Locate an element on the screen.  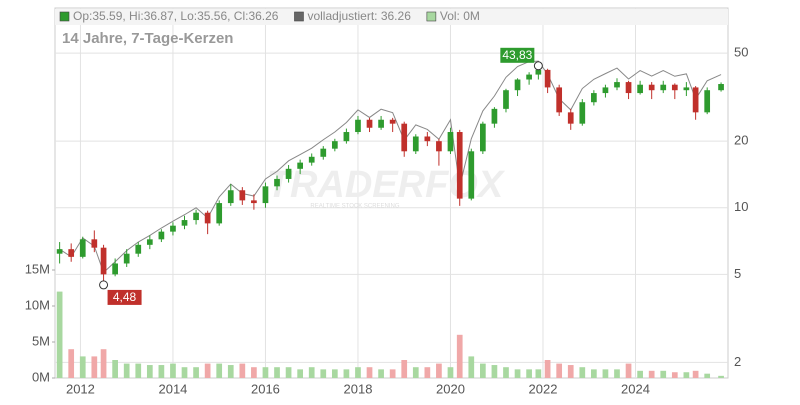
volume-tick-label: 10M is located at coordinates (37, 304).